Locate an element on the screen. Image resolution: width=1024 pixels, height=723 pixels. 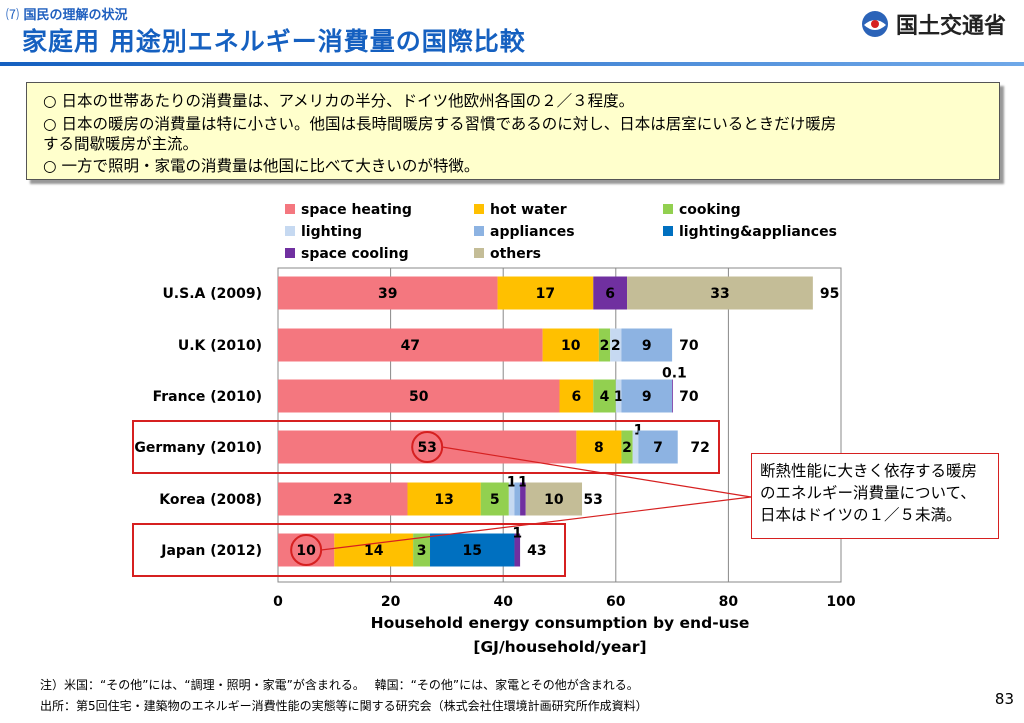
legend-label: space cooling is located at coordinates (355, 254).